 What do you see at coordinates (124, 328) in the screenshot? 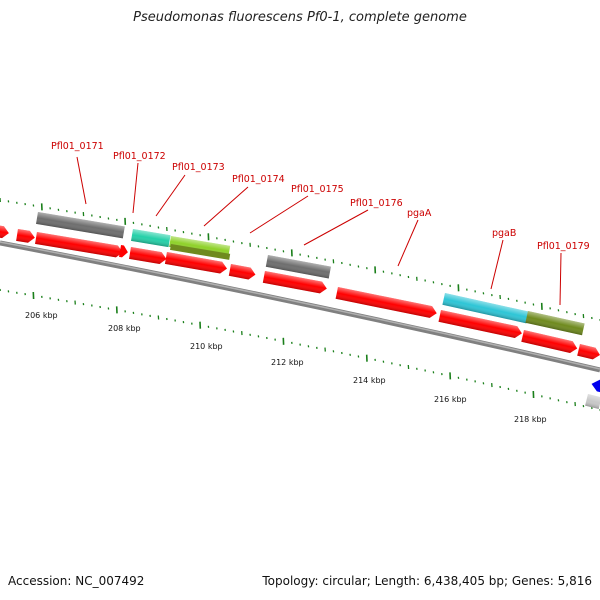
I see `kbp-label: 208 kbp` at bounding box center [124, 328].